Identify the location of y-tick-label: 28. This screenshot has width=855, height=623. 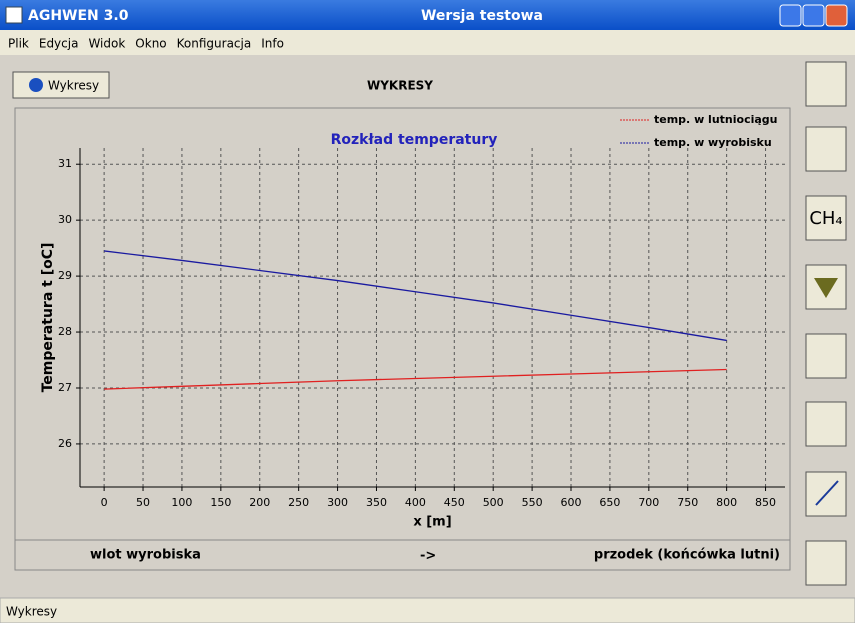
(65, 331).